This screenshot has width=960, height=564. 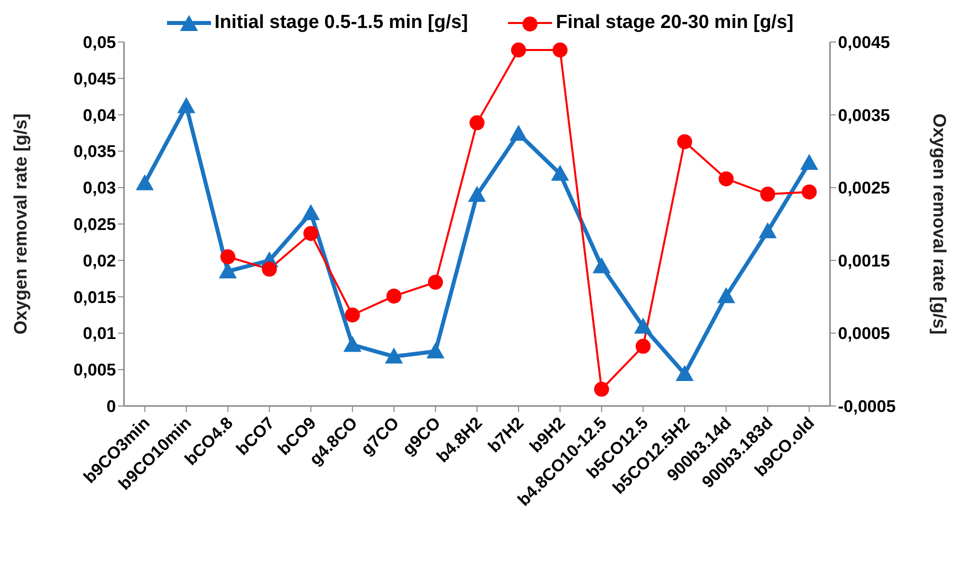 What do you see at coordinates (99, 334) in the screenshot?
I see `y-tick-label: 0,01` at bounding box center [99, 334].